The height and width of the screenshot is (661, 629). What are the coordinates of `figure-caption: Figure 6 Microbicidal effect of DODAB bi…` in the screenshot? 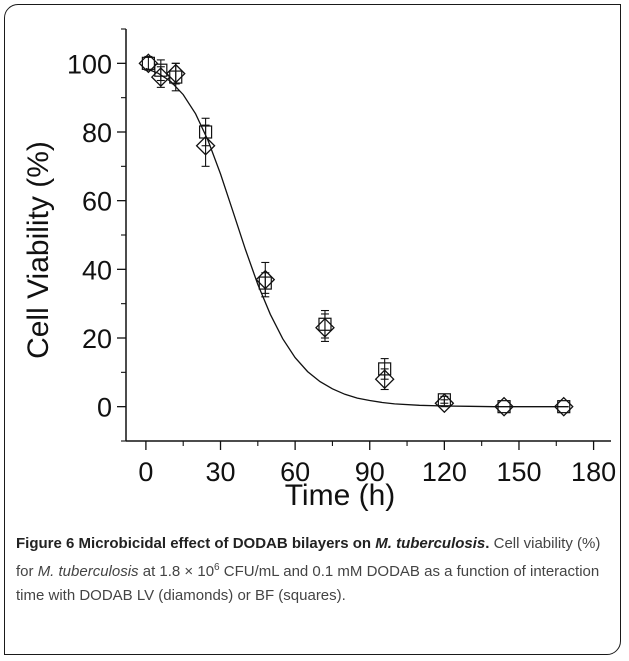 It's located at (316, 570).